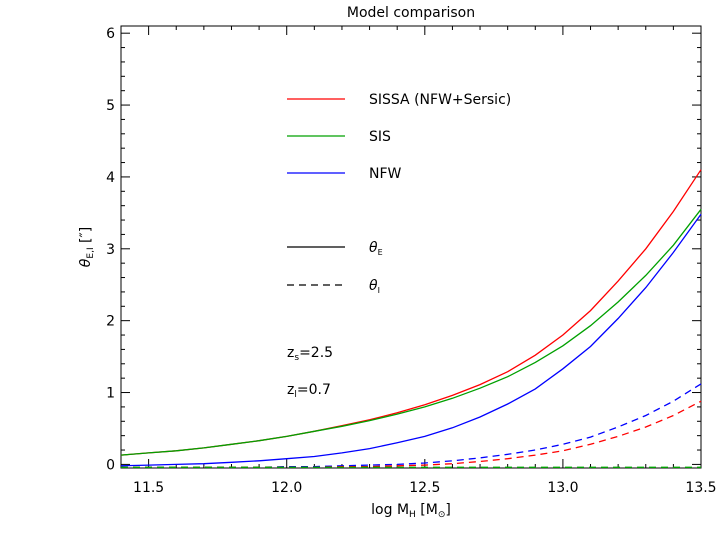 This screenshot has height=545, width=726. What do you see at coordinates (411, 13) in the screenshot?
I see `chart-title: Model comparison` at bounding box center [411, 13].